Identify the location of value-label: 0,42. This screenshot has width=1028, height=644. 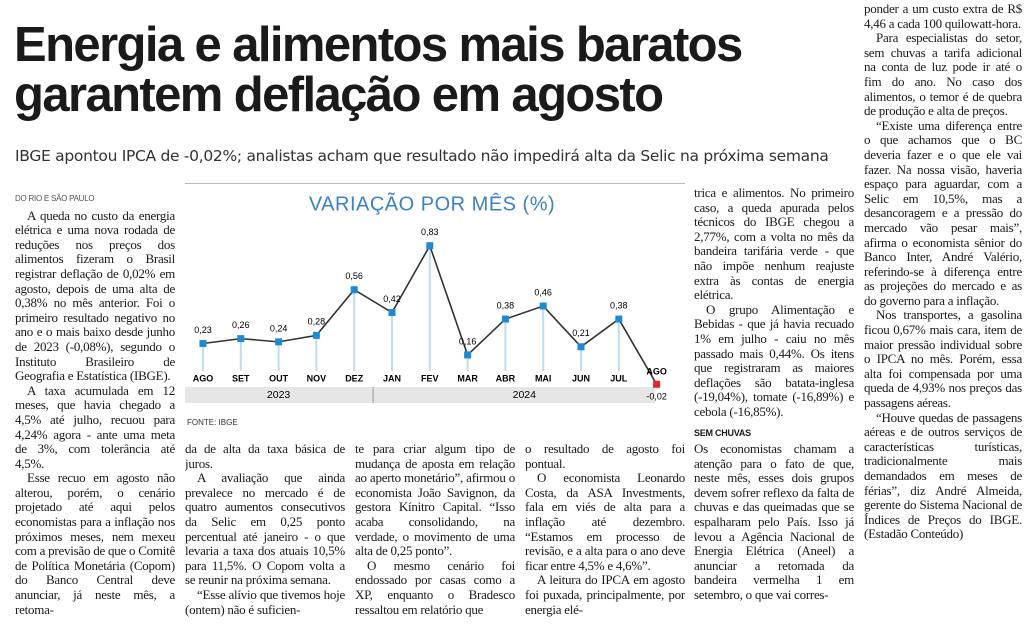
(392, 299).